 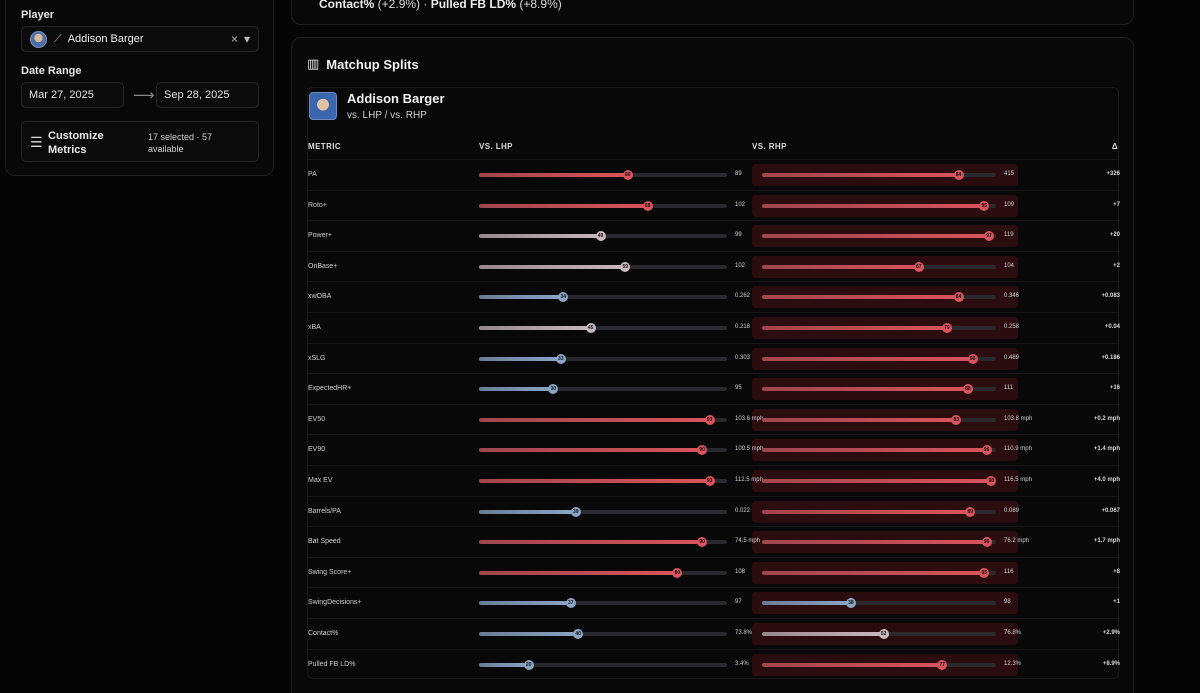 What do you see at coordinates (314, 327) in the screenshot?
I see `metric-name: xBA` at bounding box center [314, 327].